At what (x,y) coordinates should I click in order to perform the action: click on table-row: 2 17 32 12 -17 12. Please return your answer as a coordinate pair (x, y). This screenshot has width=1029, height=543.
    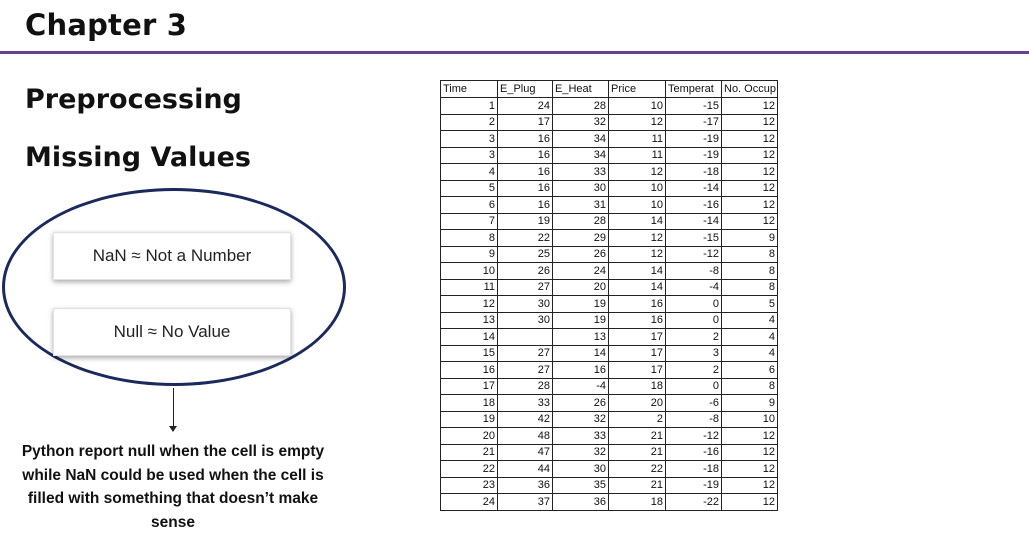
    Looking at the image, I should click on (609, 122).